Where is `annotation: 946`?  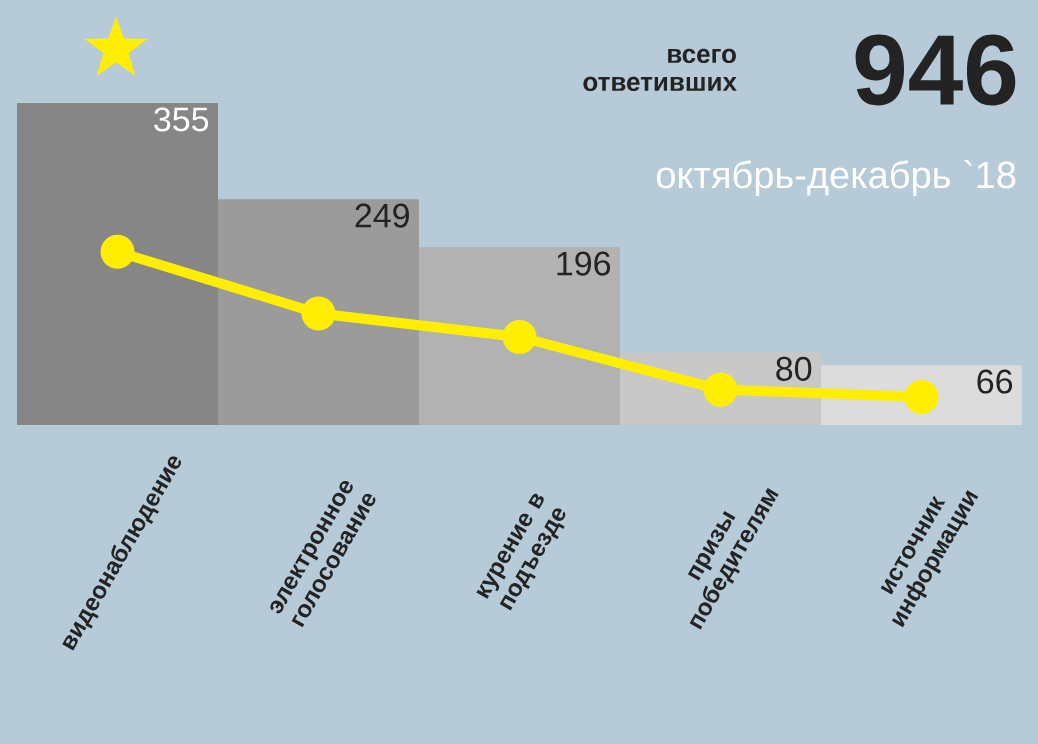
annotation: 946 is located at coordinates (935, 70).